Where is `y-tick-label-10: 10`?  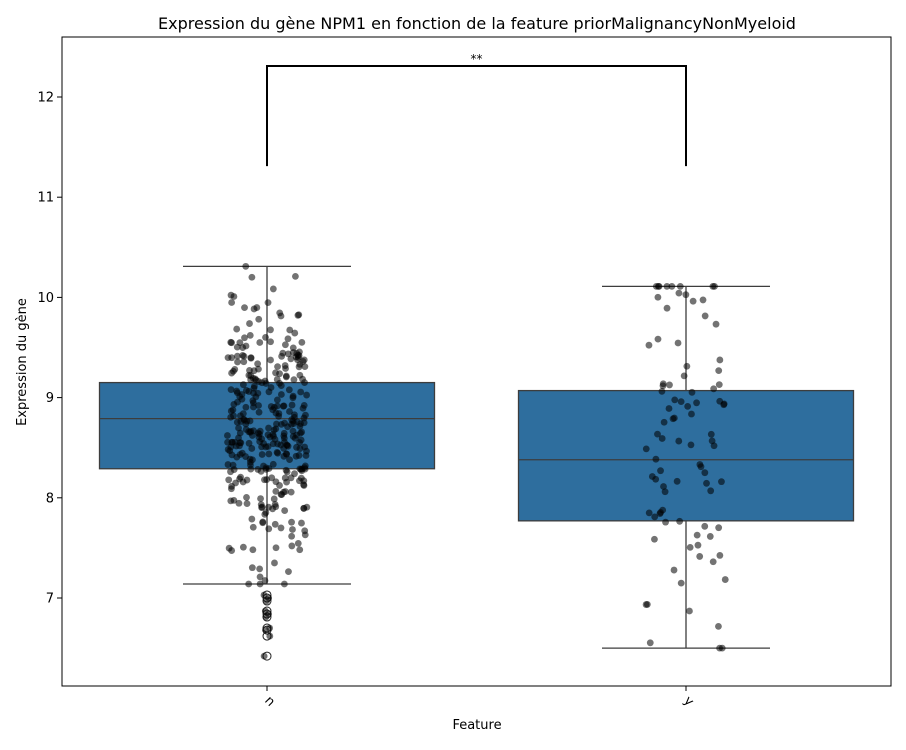
y-tick-label-10: 10 is located at coordinates (45, 298).